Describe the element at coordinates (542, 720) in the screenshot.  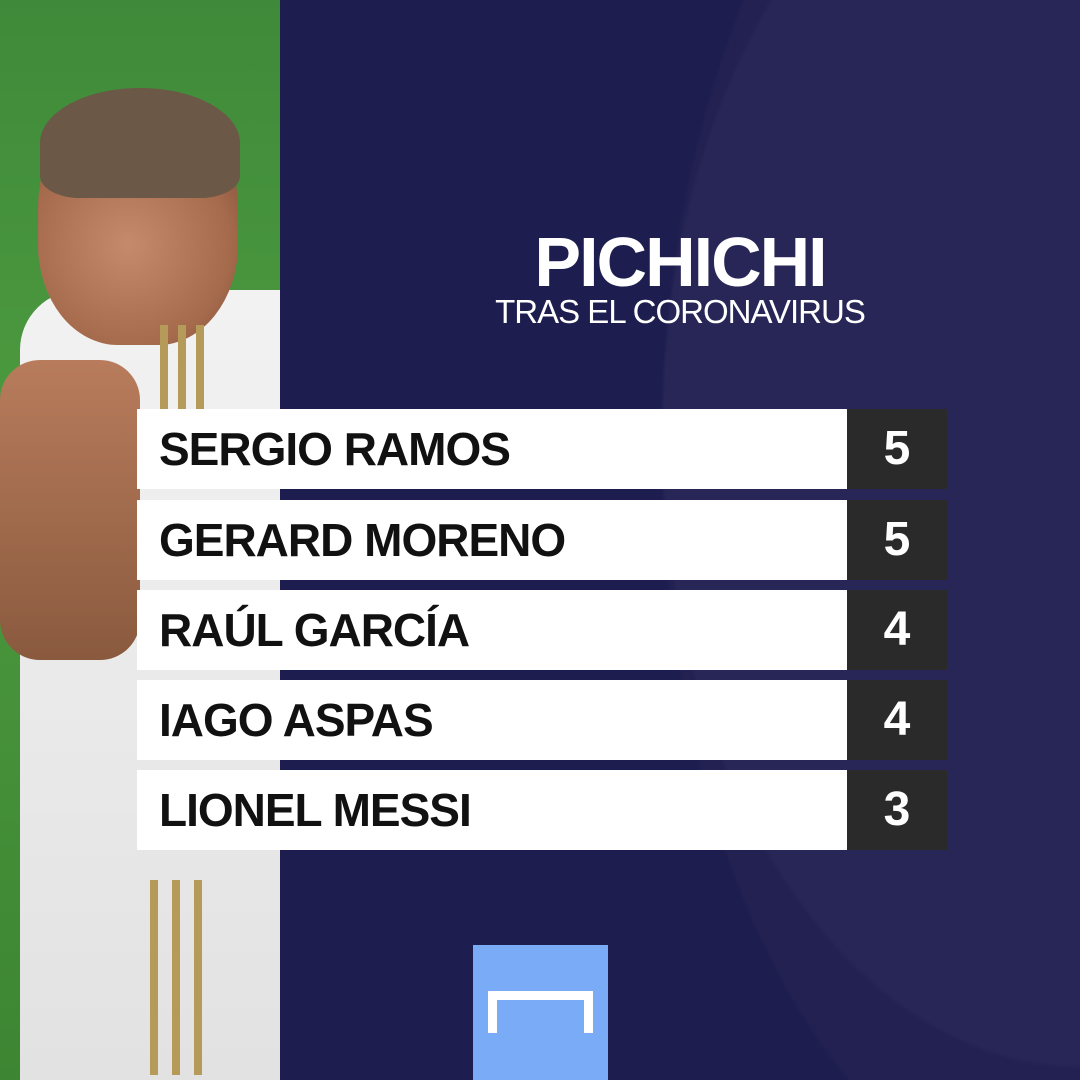
I see `ranking-row: IAGO ASPAS 4` at that location.